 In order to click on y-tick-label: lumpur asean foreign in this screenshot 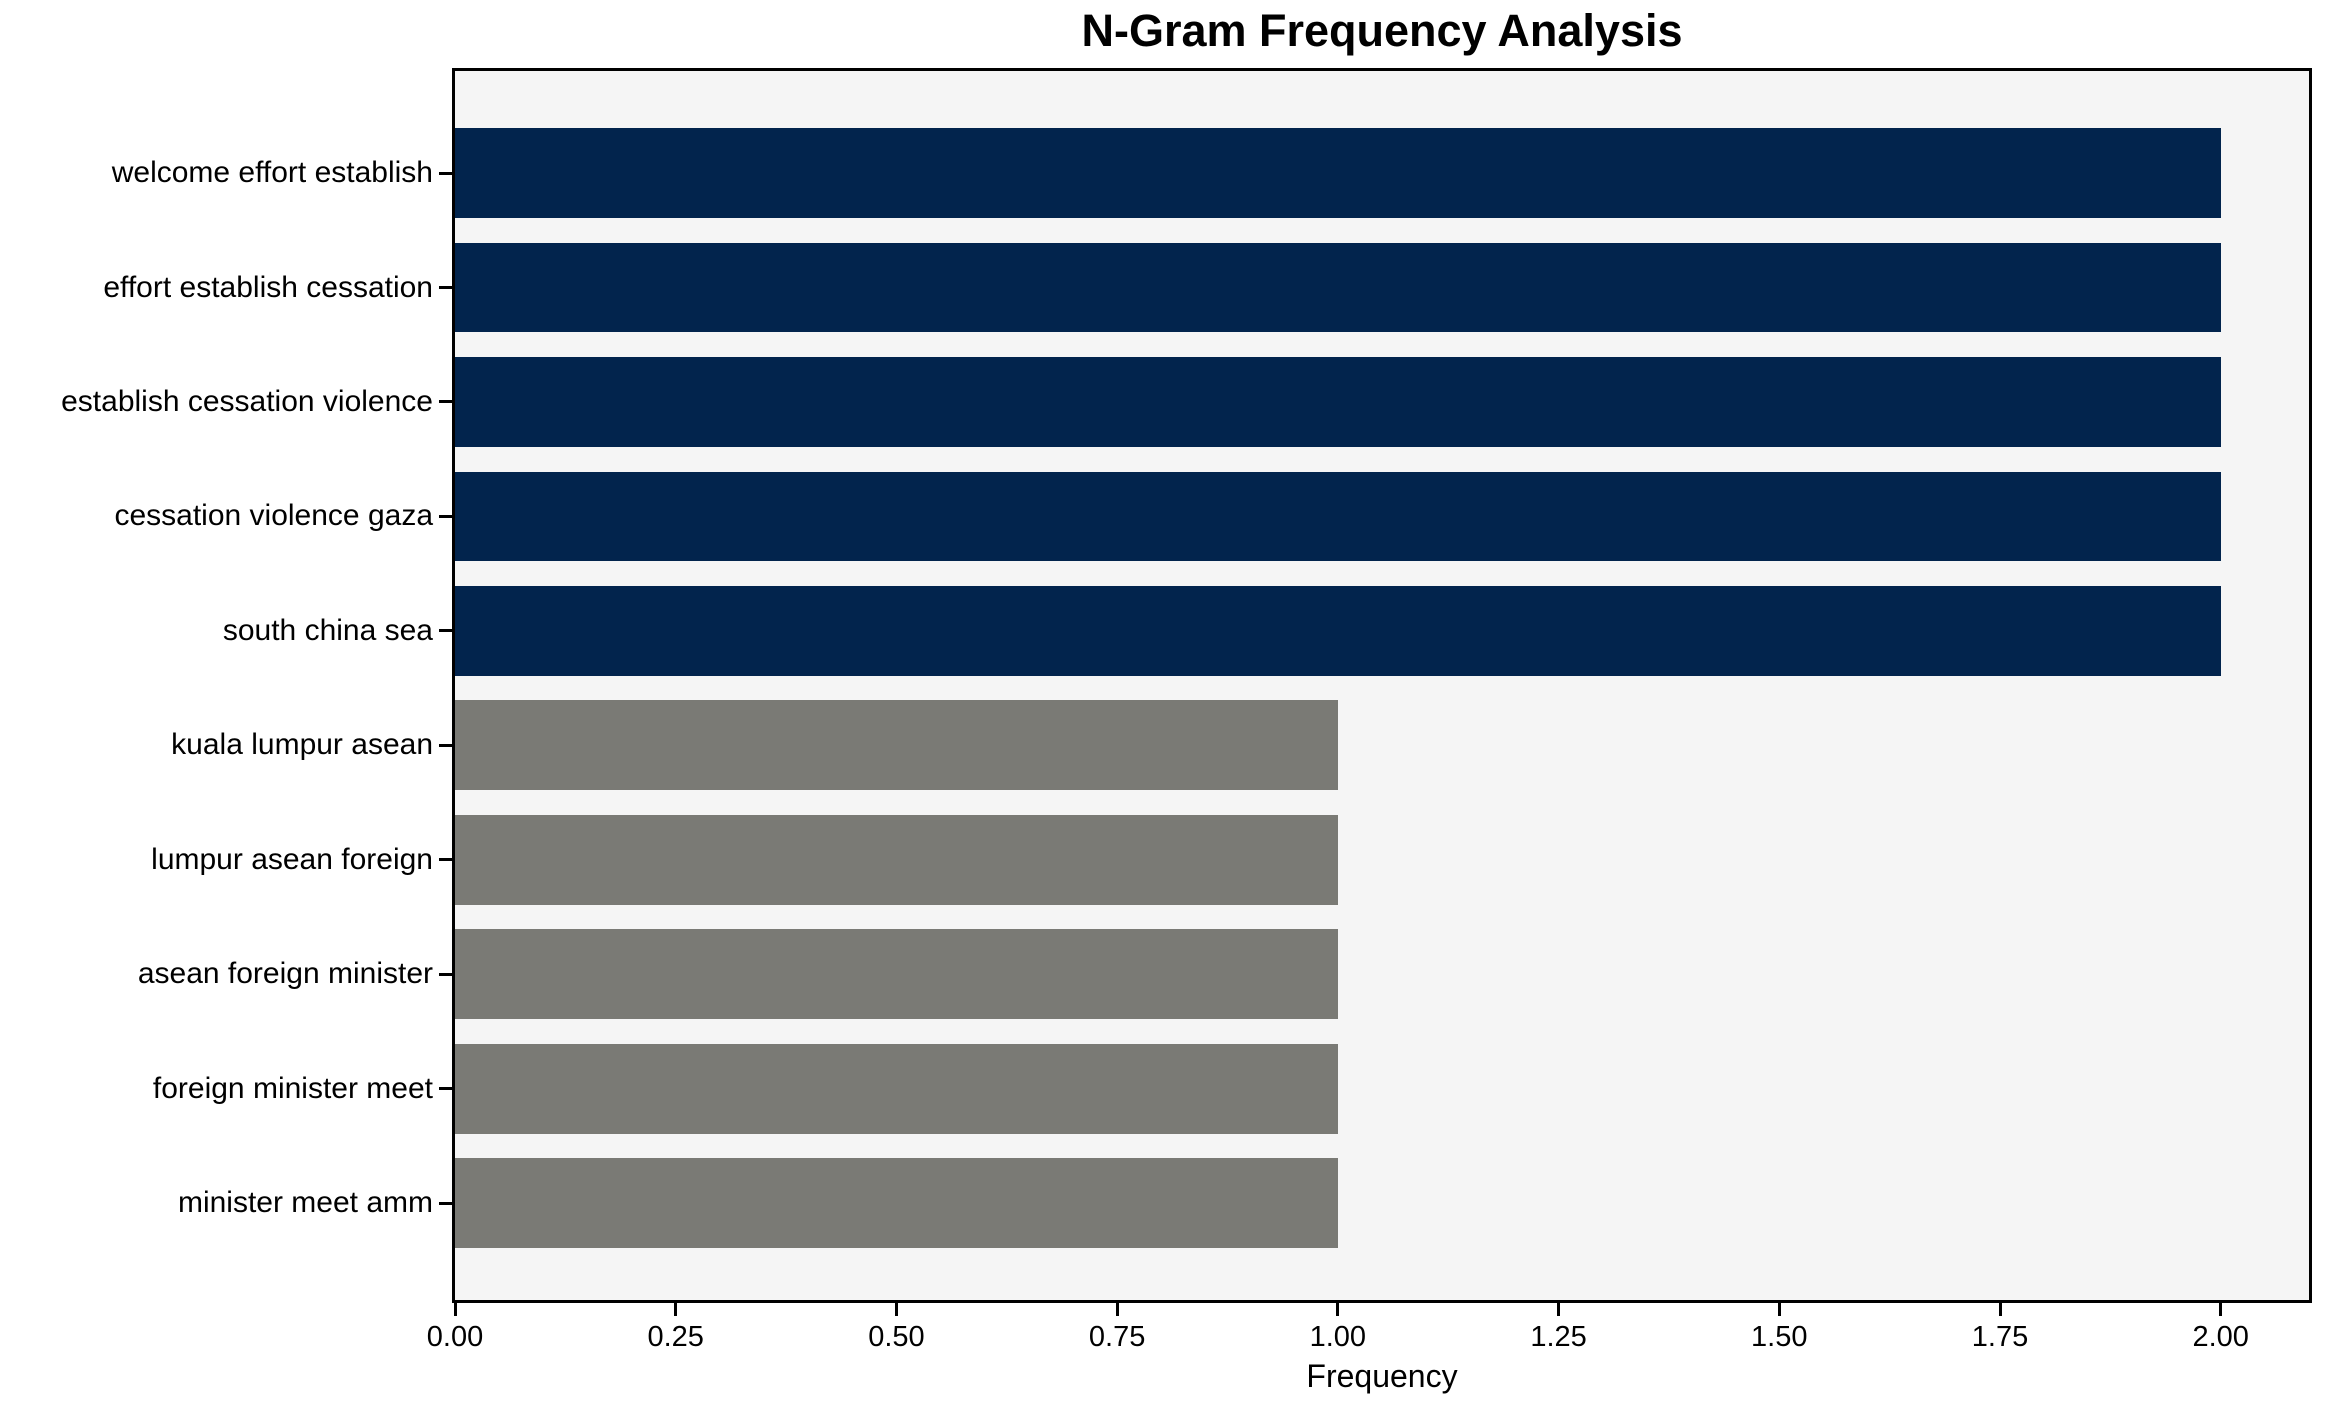, I will do `click(292, 859)`.